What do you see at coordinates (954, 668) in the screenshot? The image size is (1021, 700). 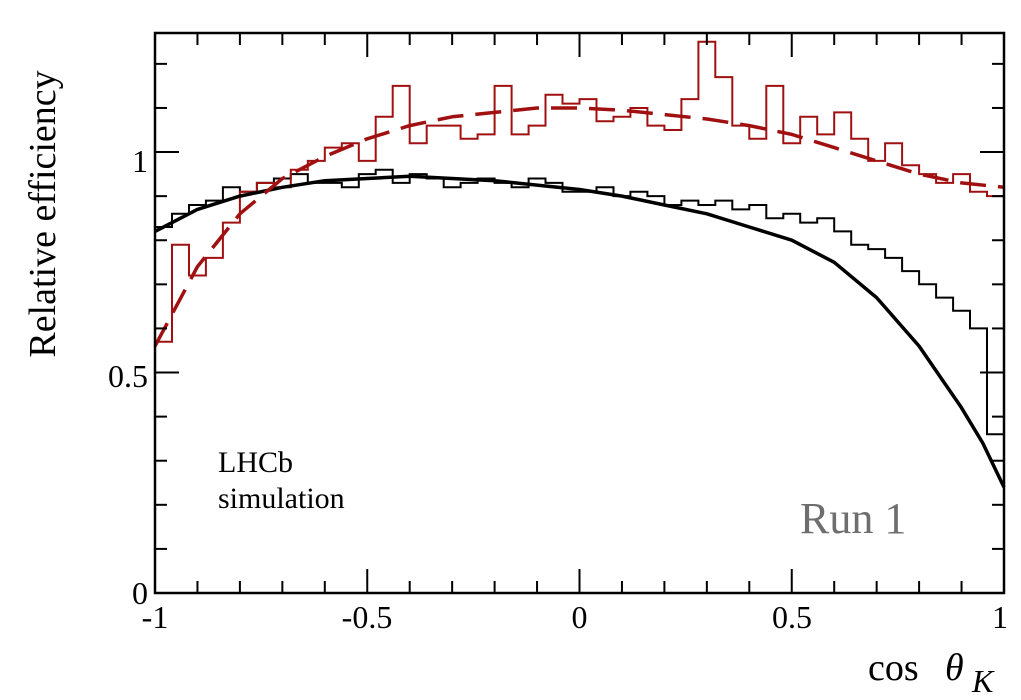 I see `x-axis-title-symbol: θ` at bounding box center [954, 668].